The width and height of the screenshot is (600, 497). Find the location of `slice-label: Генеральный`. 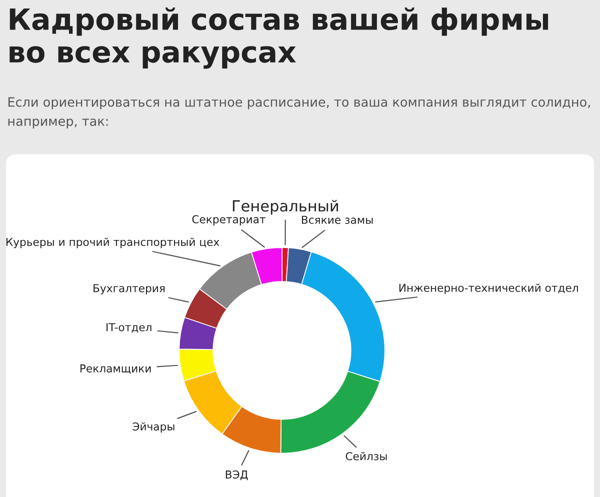

slice-label: Генеральный is located at coordinates (285, 207).